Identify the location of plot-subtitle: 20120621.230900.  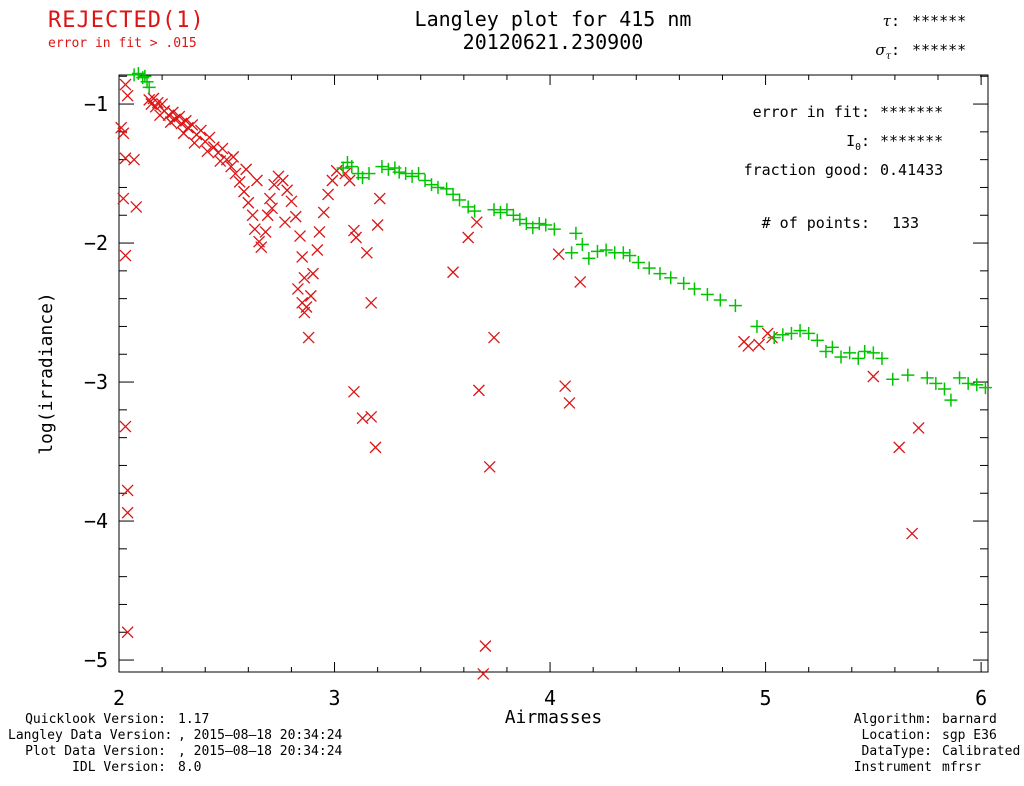
(553, 42).